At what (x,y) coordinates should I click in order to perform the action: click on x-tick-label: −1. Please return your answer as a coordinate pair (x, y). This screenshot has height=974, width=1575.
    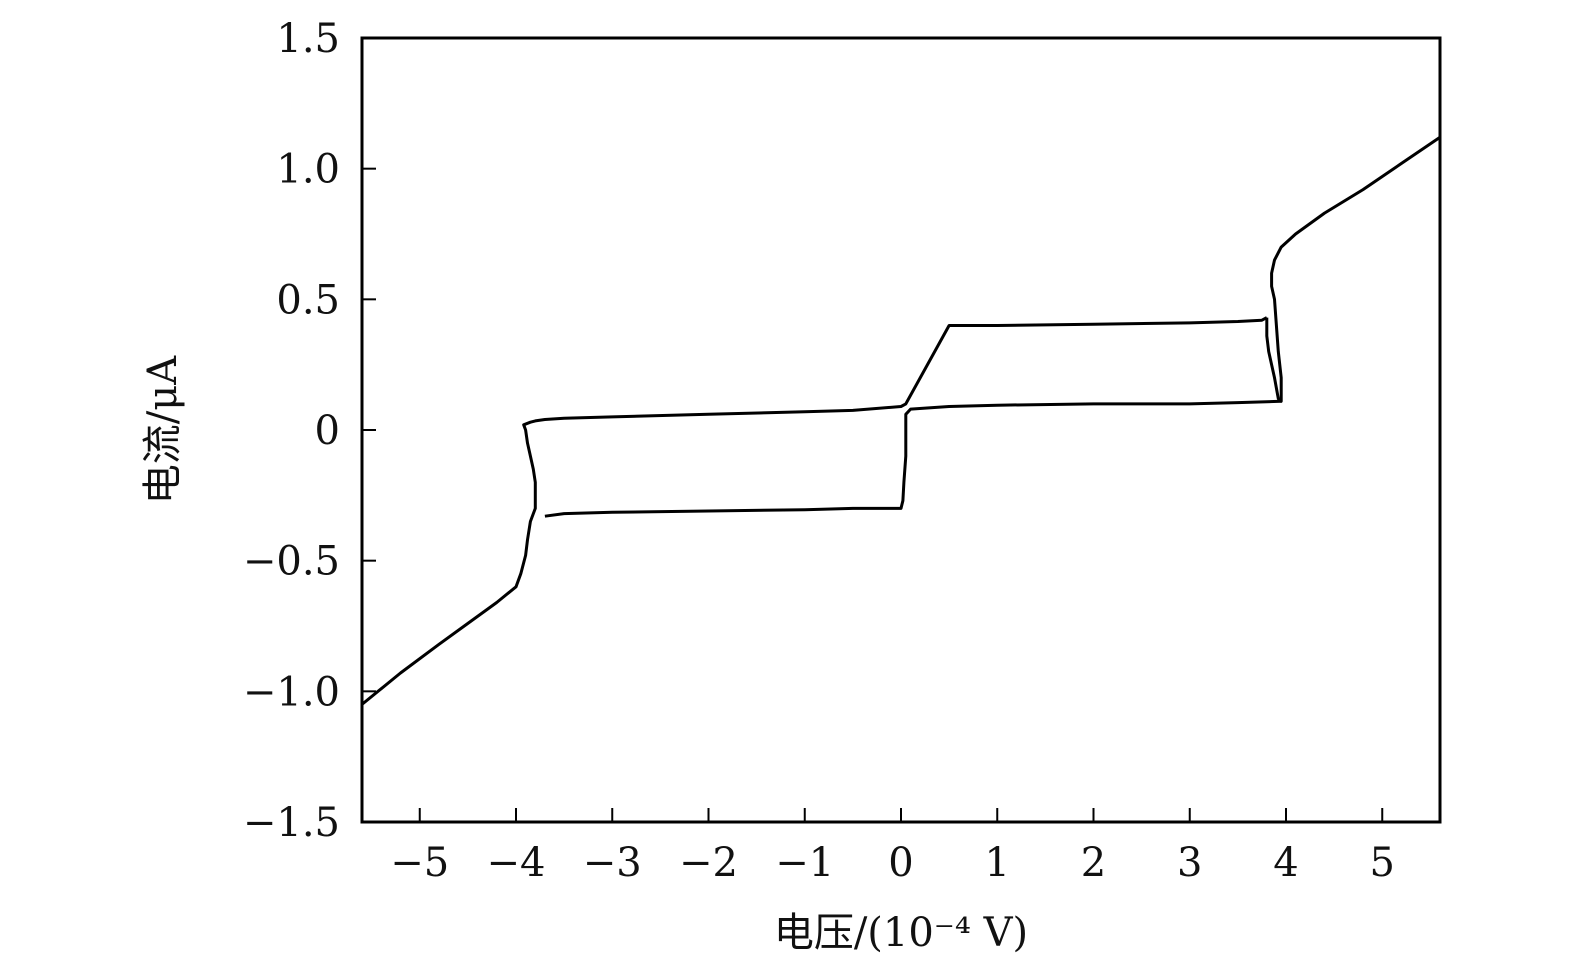
    Looking at the image, I should click on (804, 863).